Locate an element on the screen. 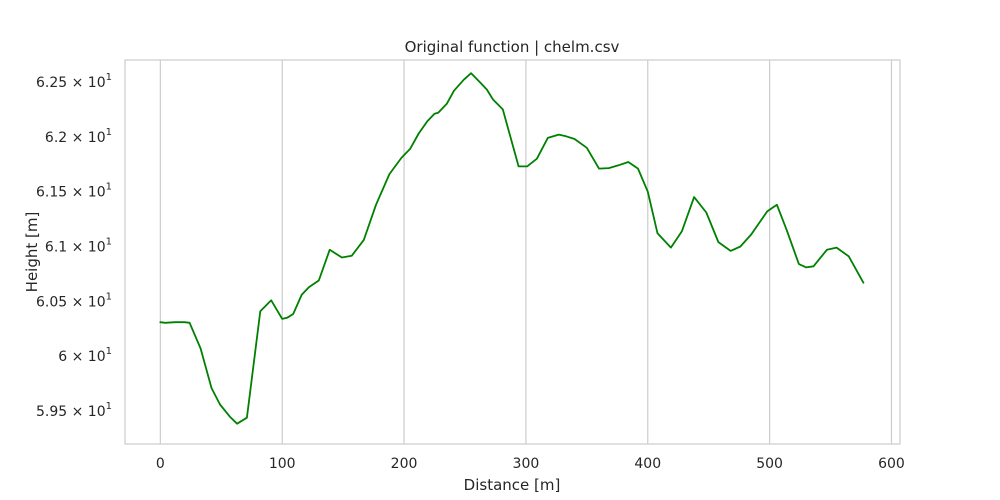 This screenshot has height=500, width=1000. x-axis-label: Distance [m] is located at coordinates (512, 485).